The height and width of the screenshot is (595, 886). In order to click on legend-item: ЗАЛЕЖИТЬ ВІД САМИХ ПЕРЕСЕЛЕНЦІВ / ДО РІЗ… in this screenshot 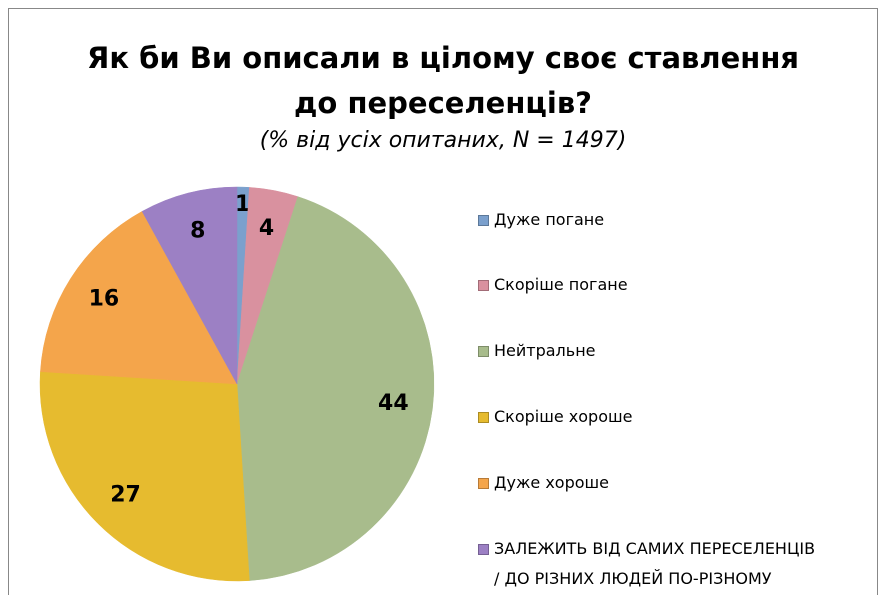, I will do `click(646, 564)`.